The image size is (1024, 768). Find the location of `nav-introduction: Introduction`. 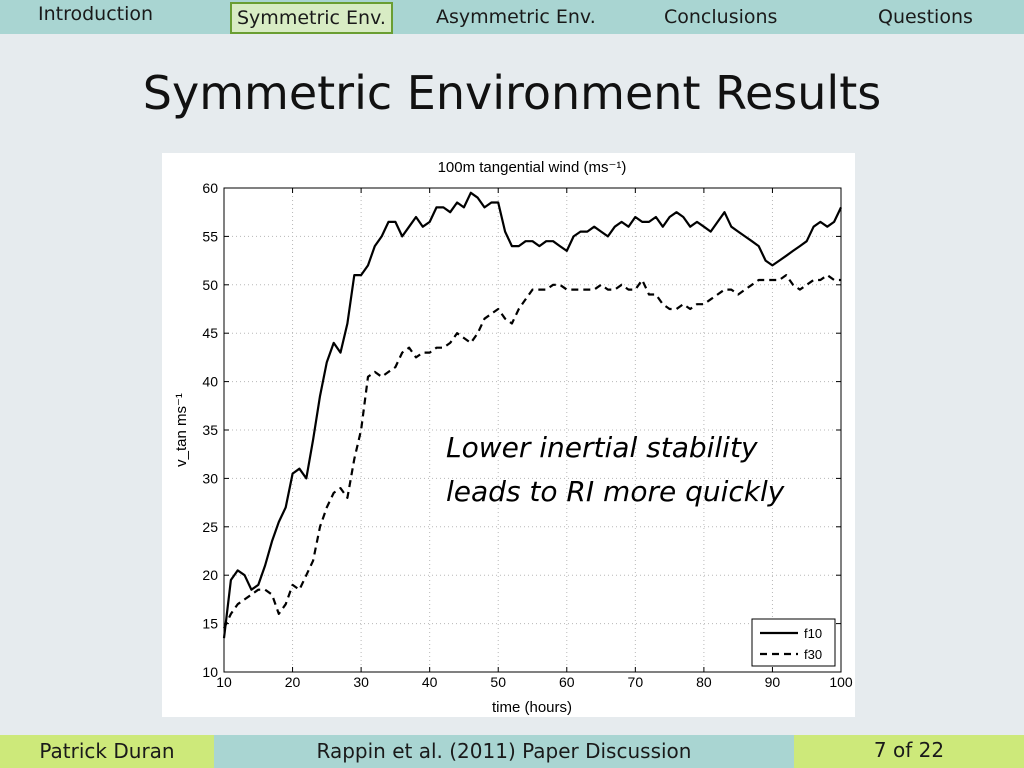

nav-introduction: Introduction is located at coordinates (96, 14).